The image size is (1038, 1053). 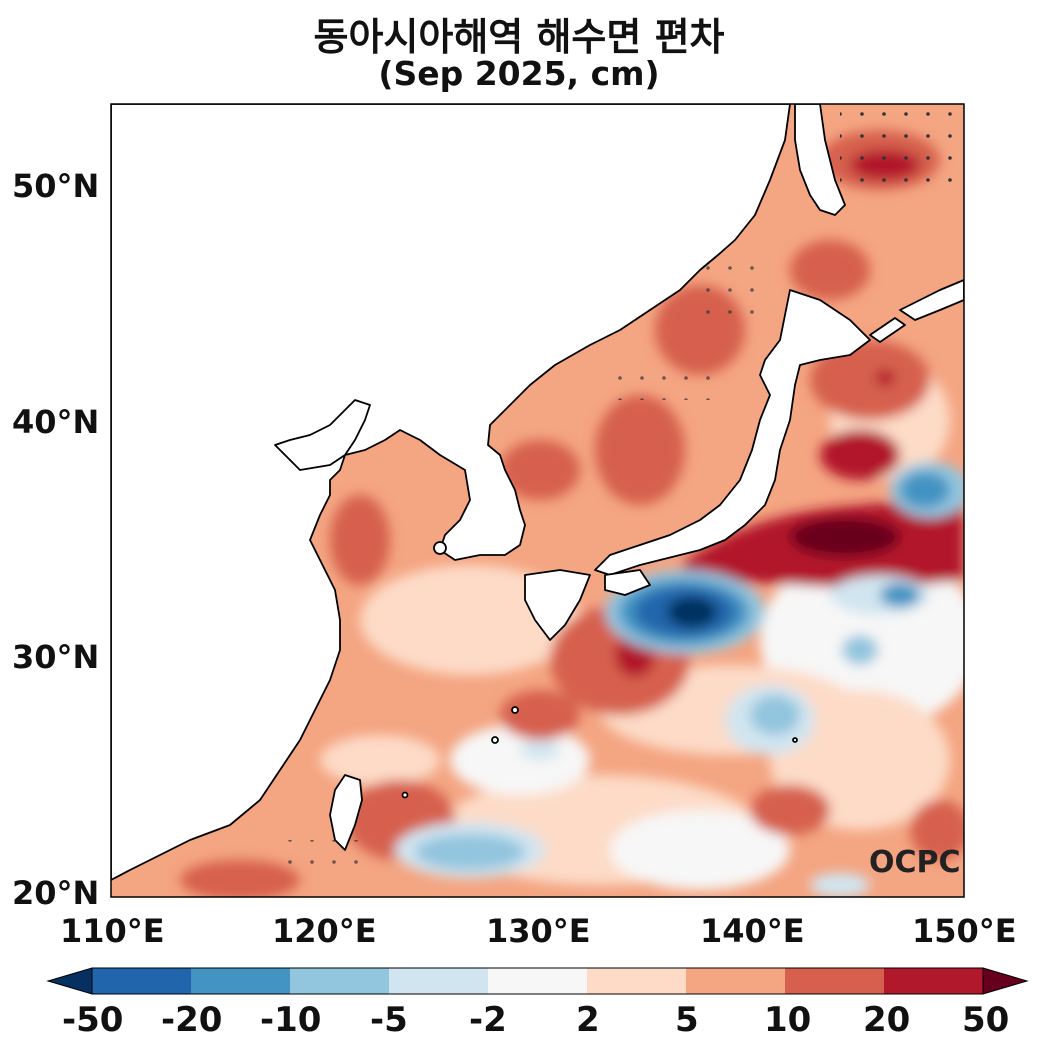 I want to click on lat-tick-20n: 20°N, so click(x=56, y=893).